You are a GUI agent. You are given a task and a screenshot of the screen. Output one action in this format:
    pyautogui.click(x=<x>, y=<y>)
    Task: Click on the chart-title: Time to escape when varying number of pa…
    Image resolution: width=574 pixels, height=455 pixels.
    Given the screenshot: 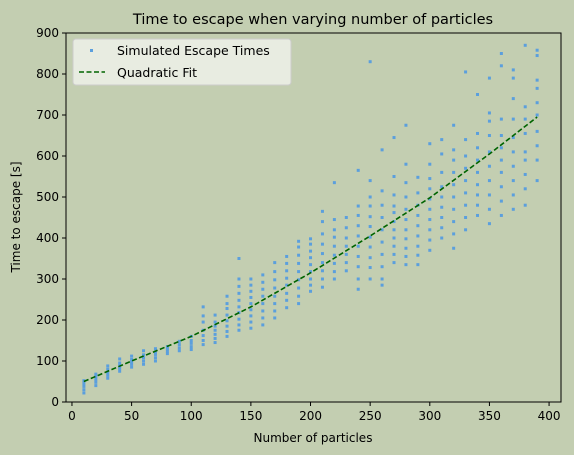 What is the action you would take?
    pyautogui.click(x=312, y=20)
    